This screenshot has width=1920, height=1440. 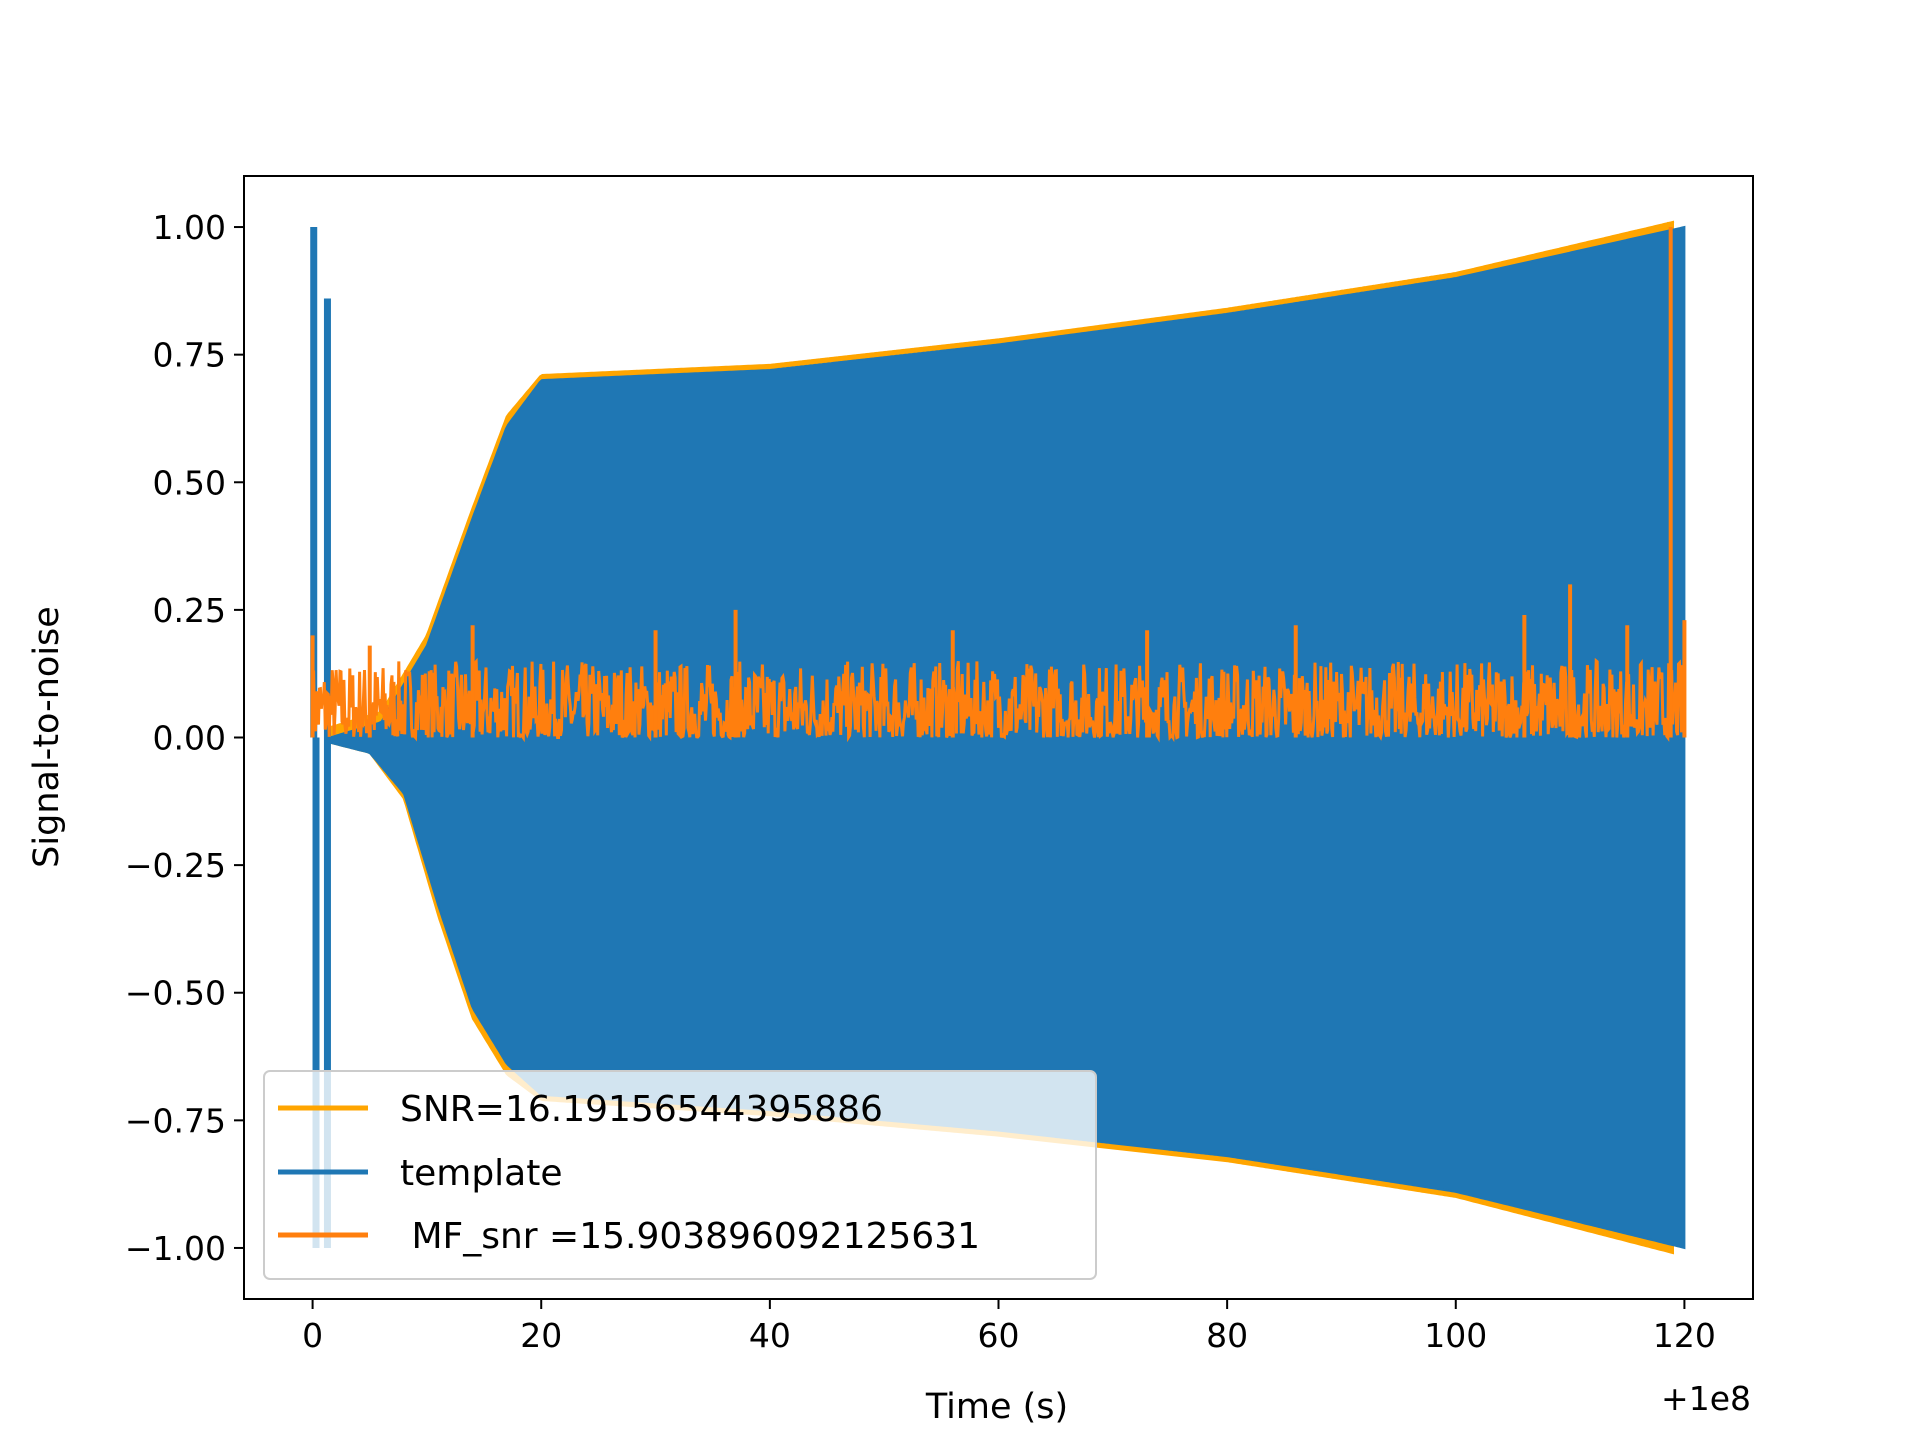 I want to click on x-tick-label: 0, so click(x=312, y=1335).